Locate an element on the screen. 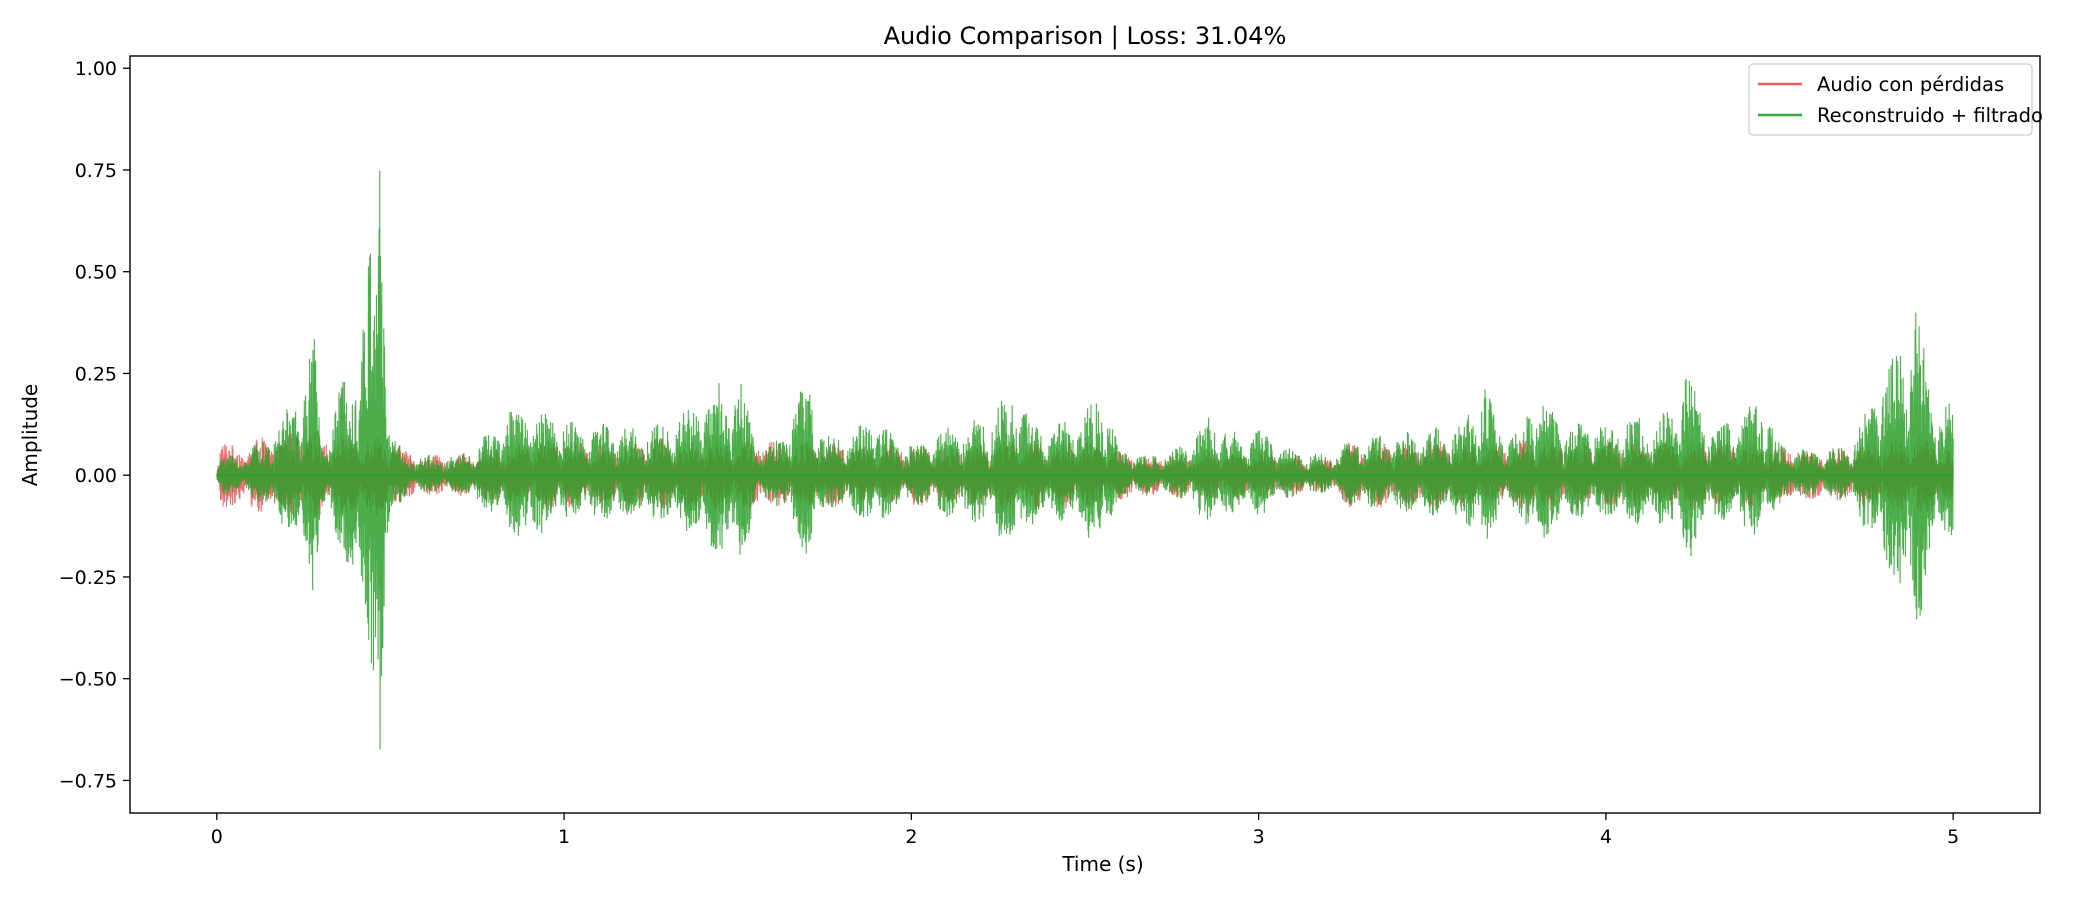 The width and height of the screenshot is (2100, 900). x-tick-label: 3 is located at coordinates (1259, 837).